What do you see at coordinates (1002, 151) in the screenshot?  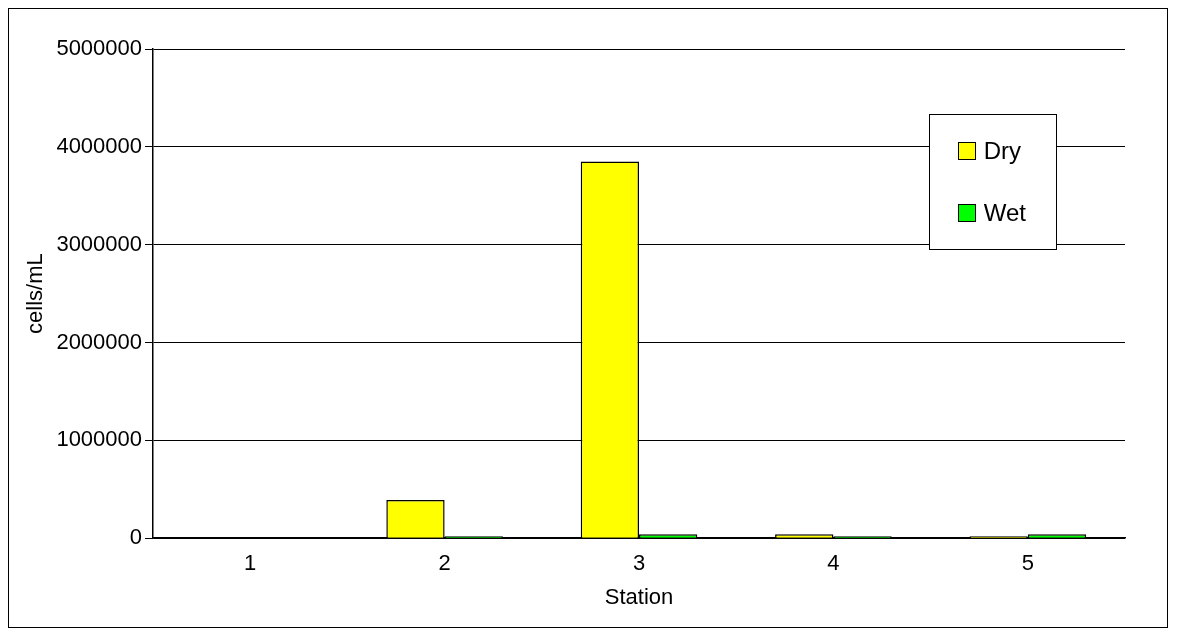 I see `legend-label: Dry` at bounding box center [1002, 151].